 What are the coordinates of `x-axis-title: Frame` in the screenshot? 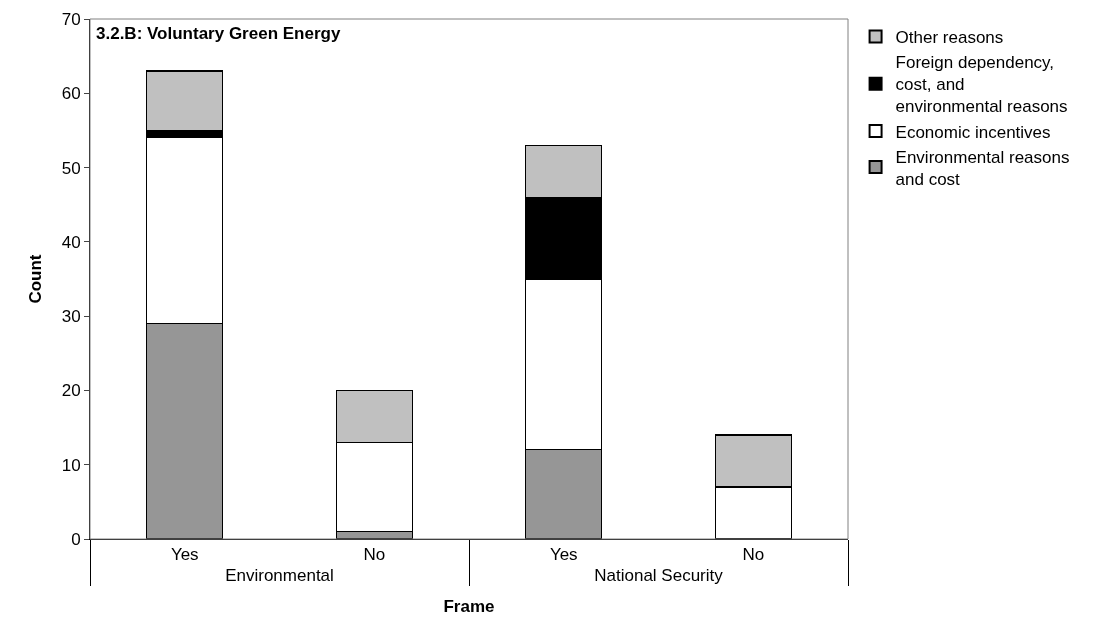 It's located at (469, 606).